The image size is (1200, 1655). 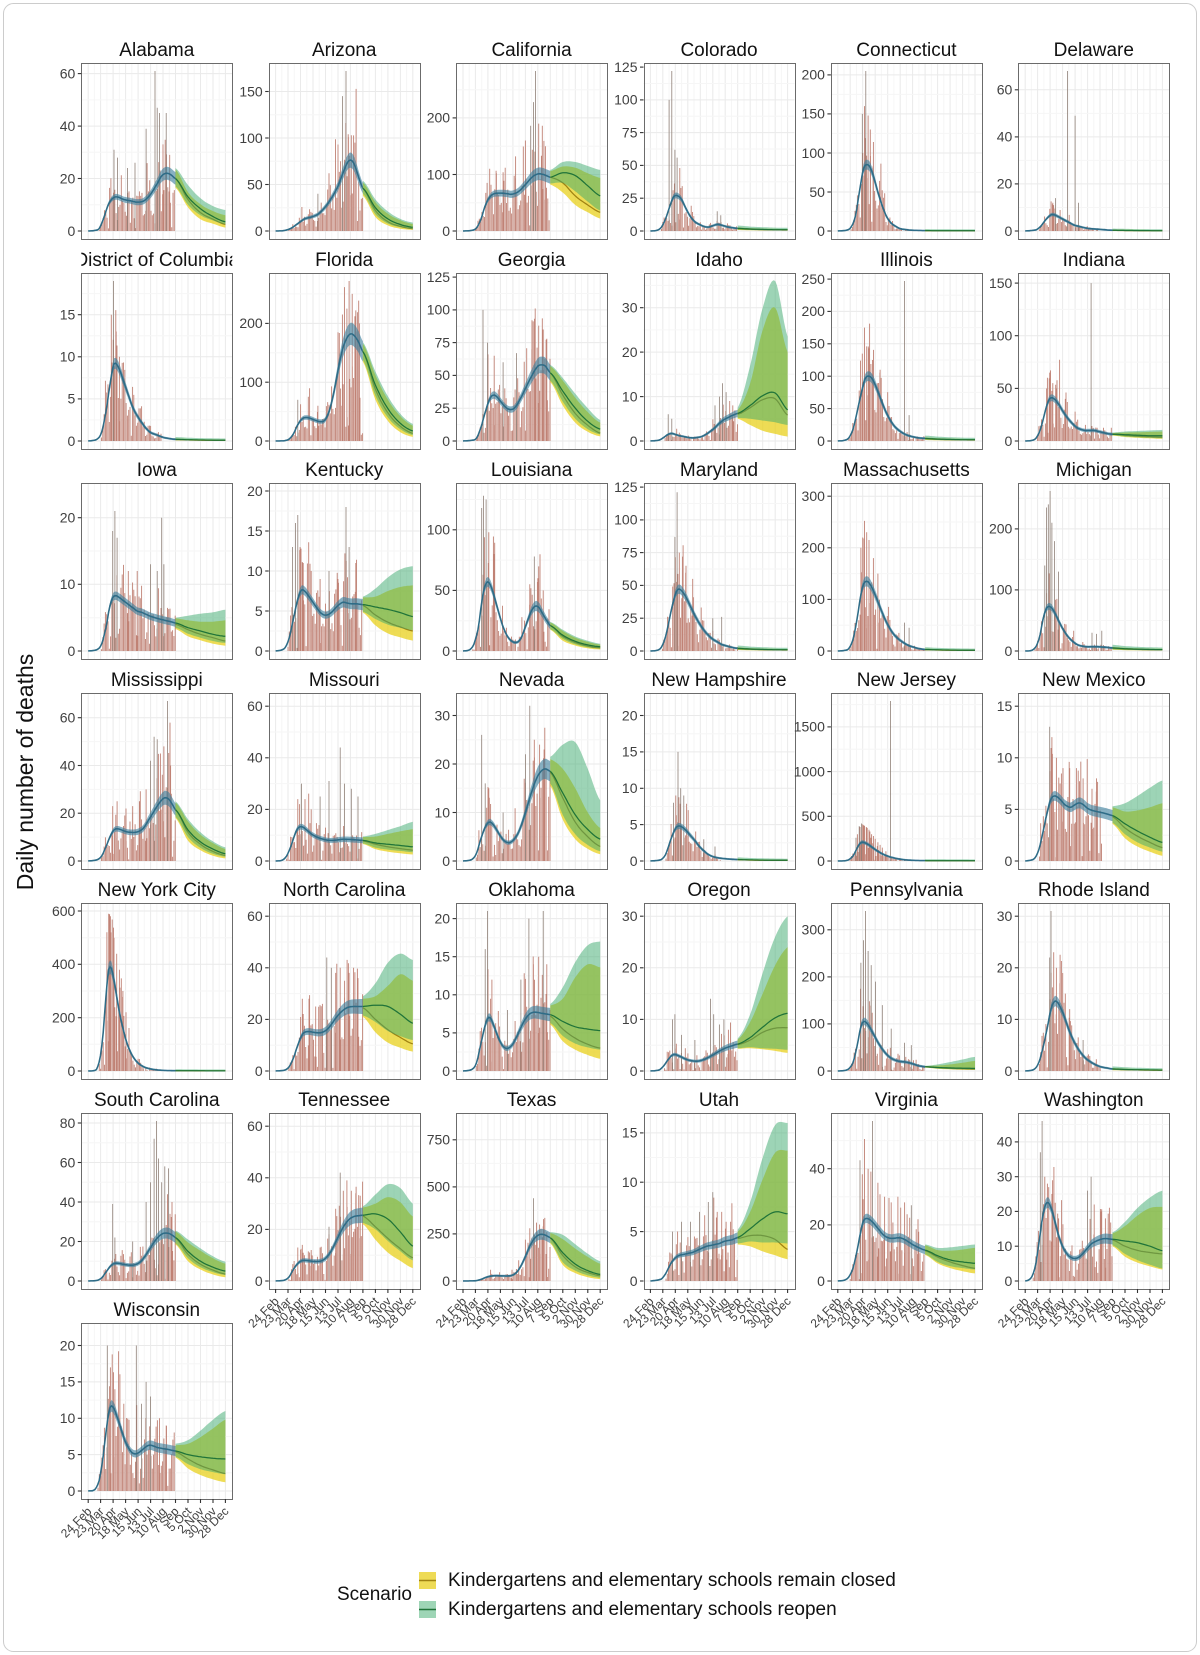 I want to click on svg-text: South Carolina, so click(x=157, y=1100).